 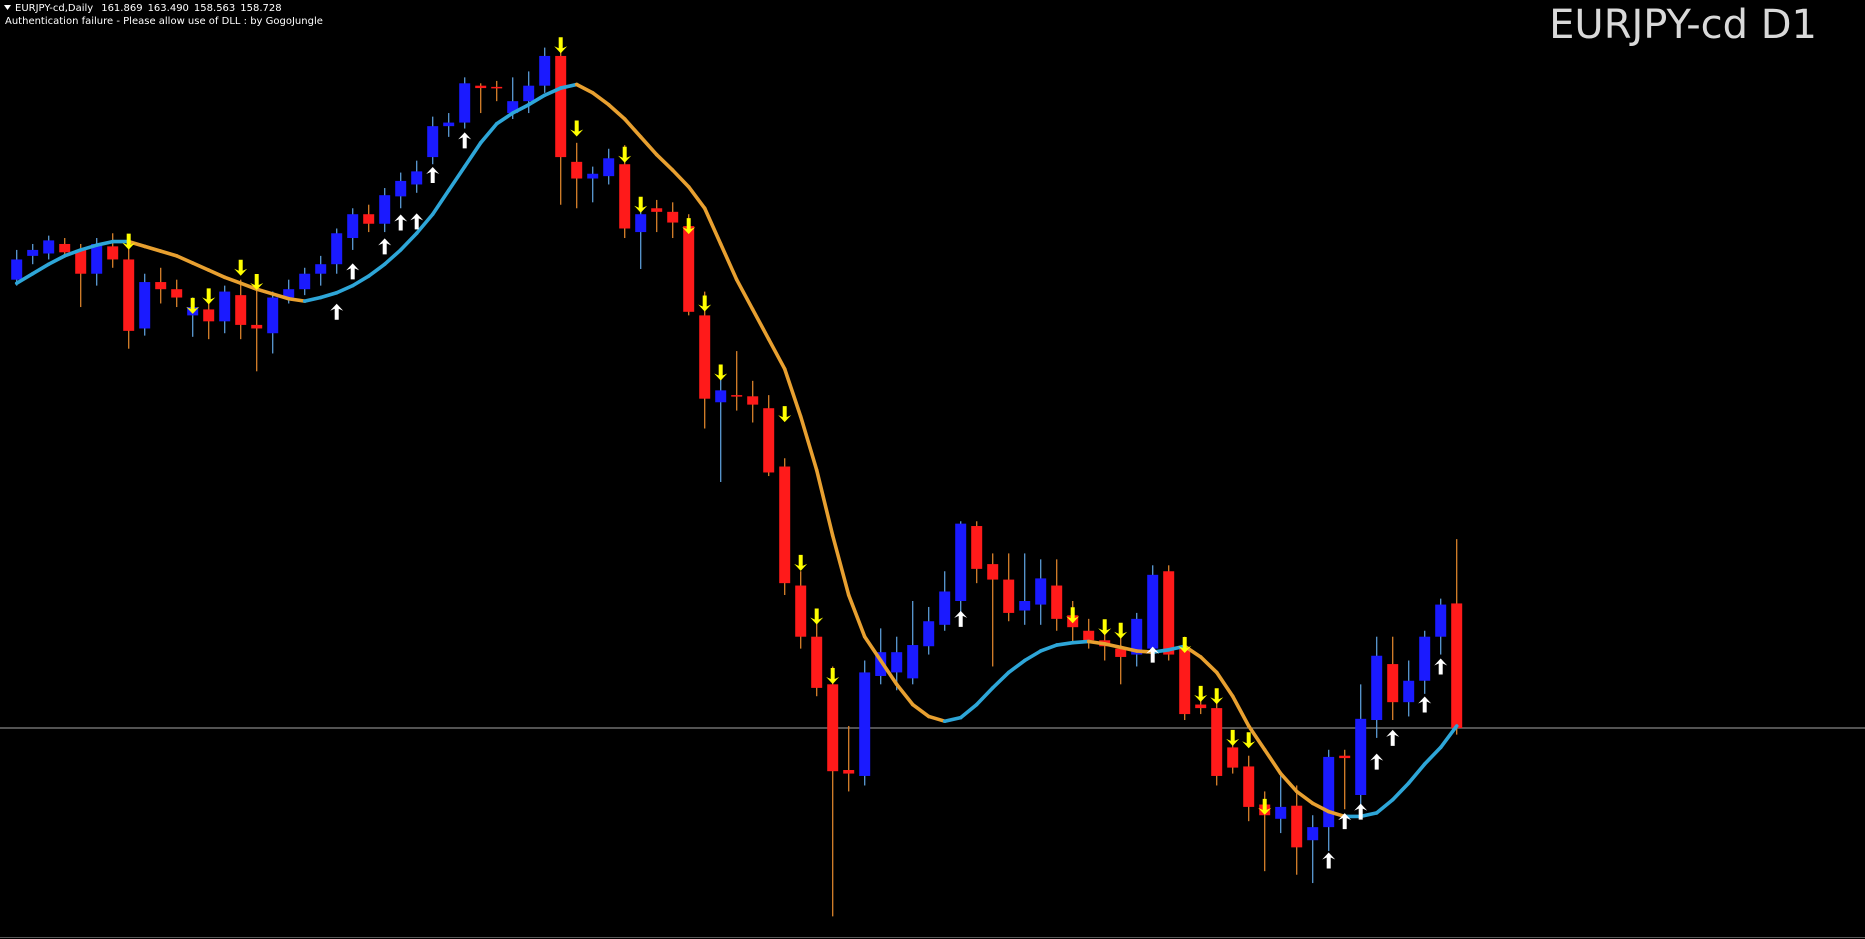 I want to click on chart-title: EURJPY-cd D1, so click(x=1683, y=25).